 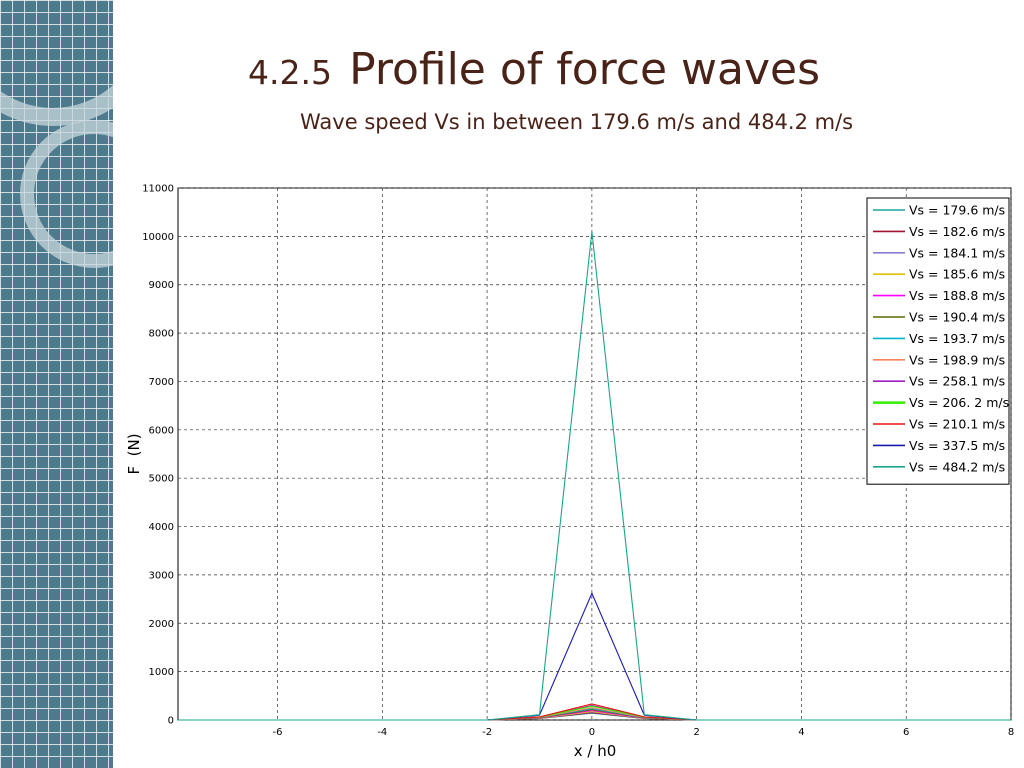 What do you see at coordinates (957, 252) in the screenshot?
I see `legend-label: Vs = 184.1 m/s` at bounding box center [957, 252].